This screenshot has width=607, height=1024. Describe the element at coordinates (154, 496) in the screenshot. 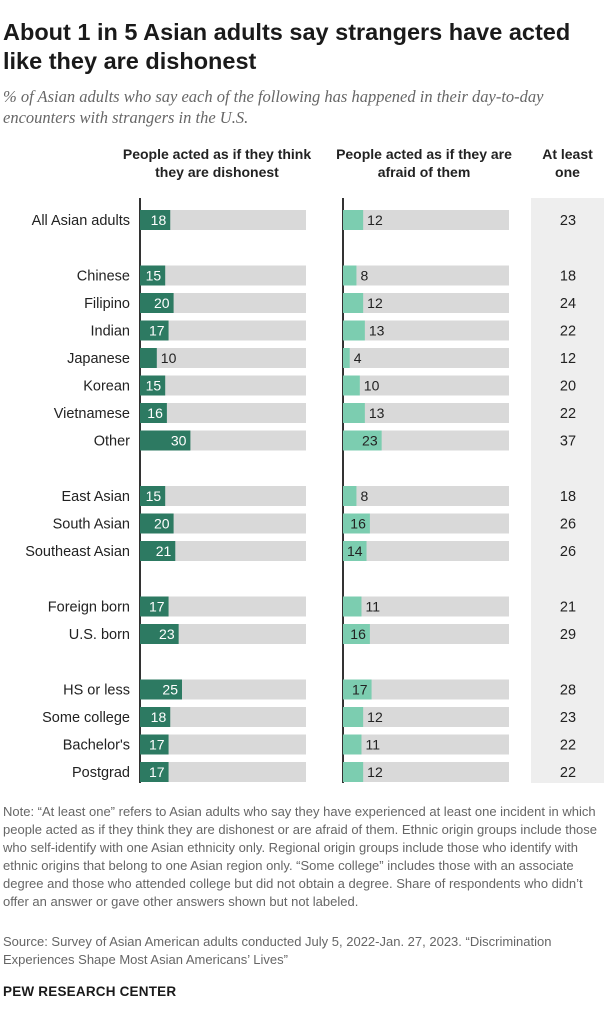

I see `dishonest-value-east-asian: 15` at that location.